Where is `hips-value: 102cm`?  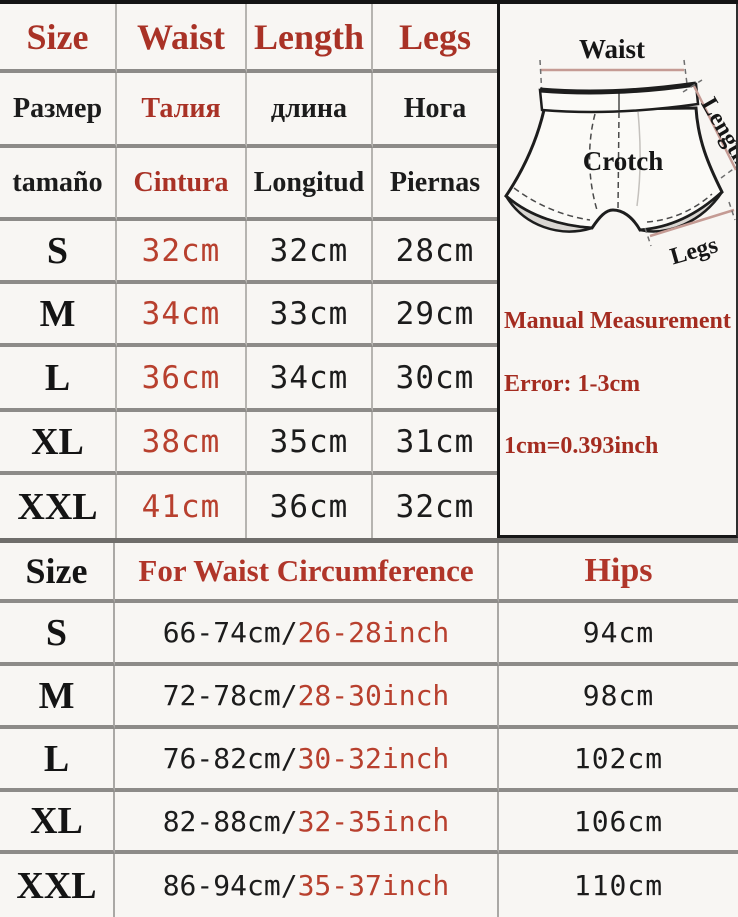
hips-value: 102cm is located at coordinates (618, 760).